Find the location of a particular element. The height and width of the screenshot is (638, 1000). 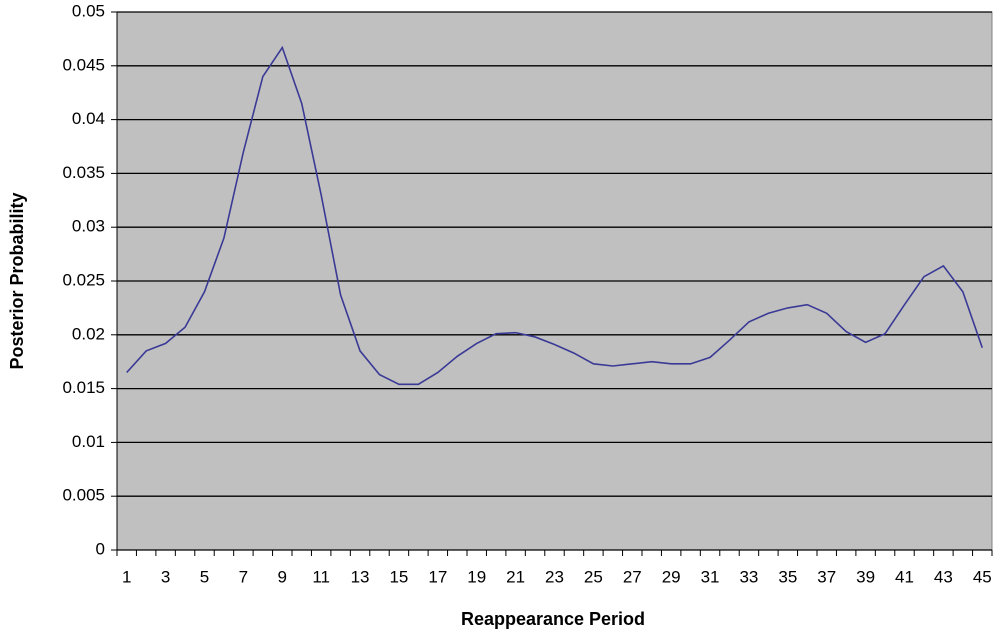

x-tick-label: 5 is located at coordinates (204, 576).